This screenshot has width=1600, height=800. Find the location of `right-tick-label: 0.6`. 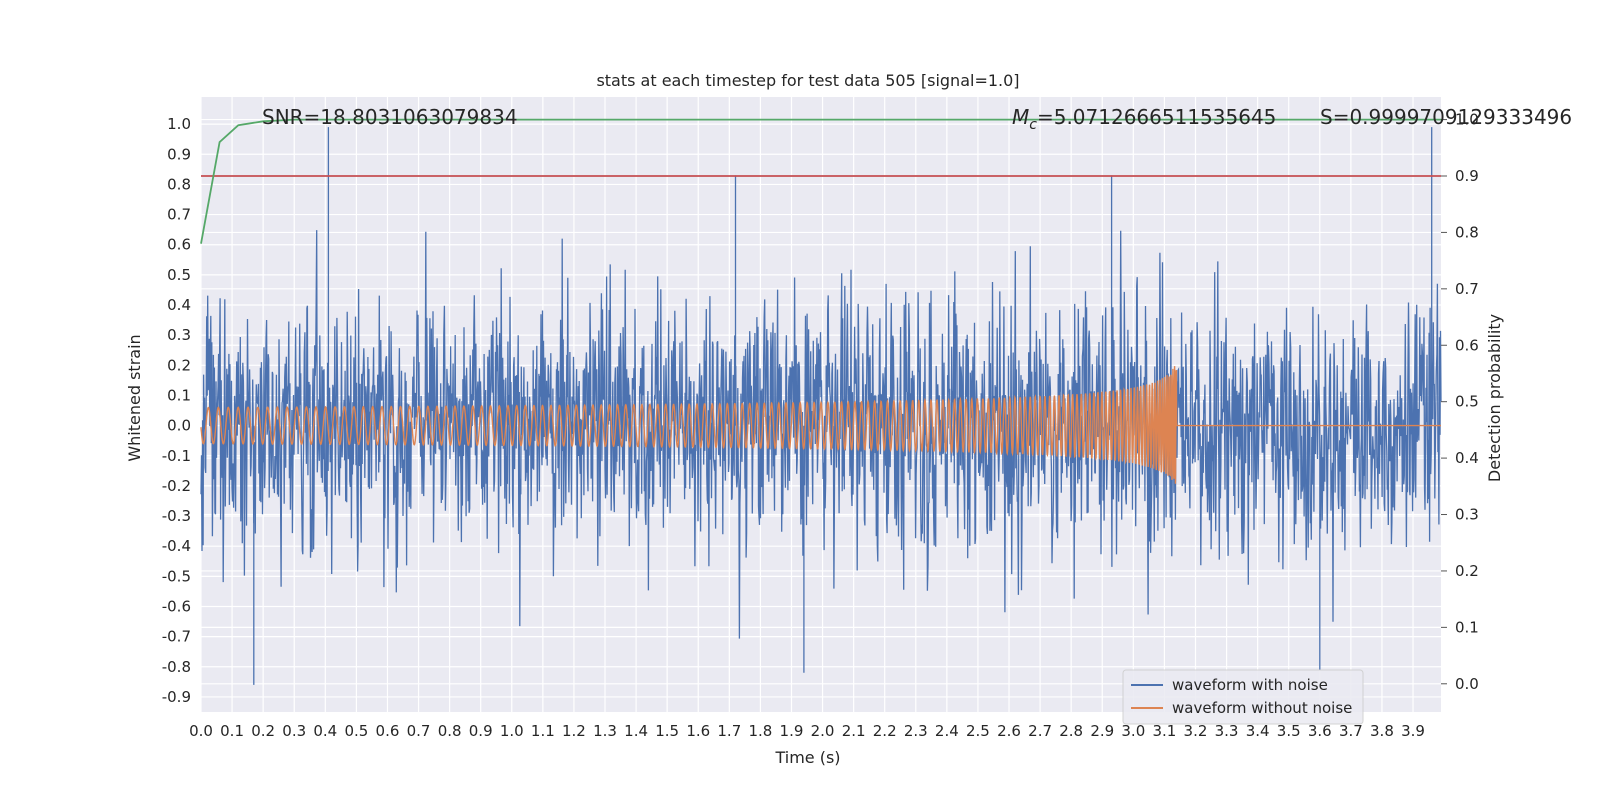

right-tick-label: 0.6 is located at coordinates (1467, 345).